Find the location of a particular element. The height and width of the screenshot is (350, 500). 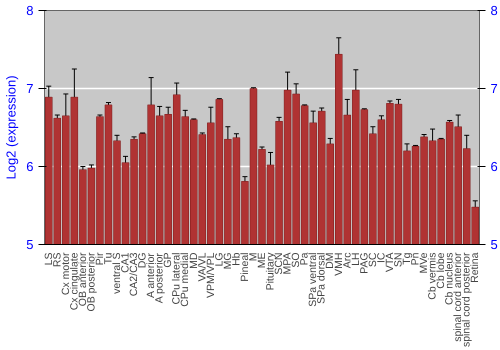

x-tick-label: RS is located at coordinates (57, 260).